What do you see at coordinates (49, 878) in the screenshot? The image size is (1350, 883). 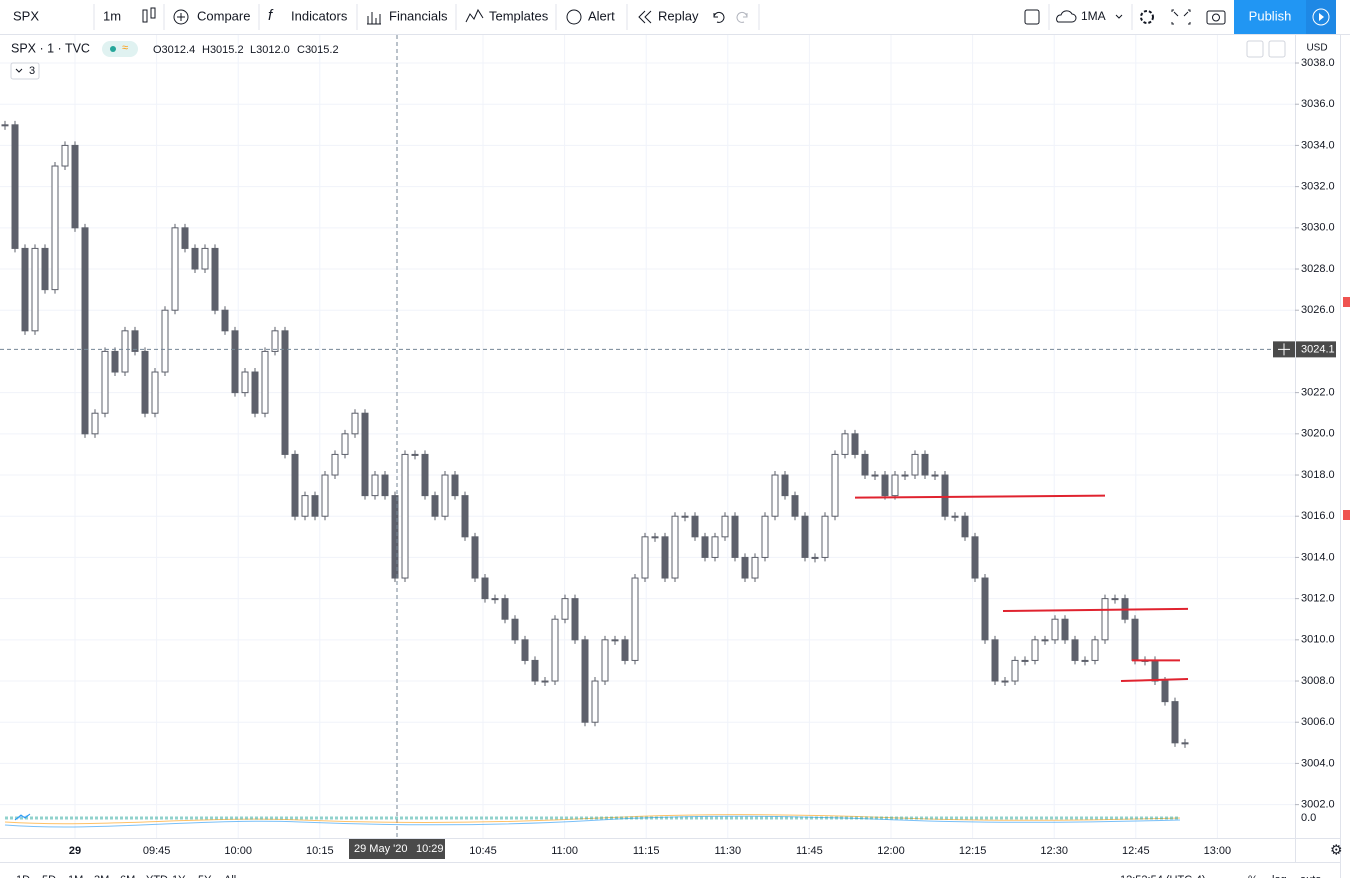 I see `range-button: 5D` at bounding box center [49, 878].